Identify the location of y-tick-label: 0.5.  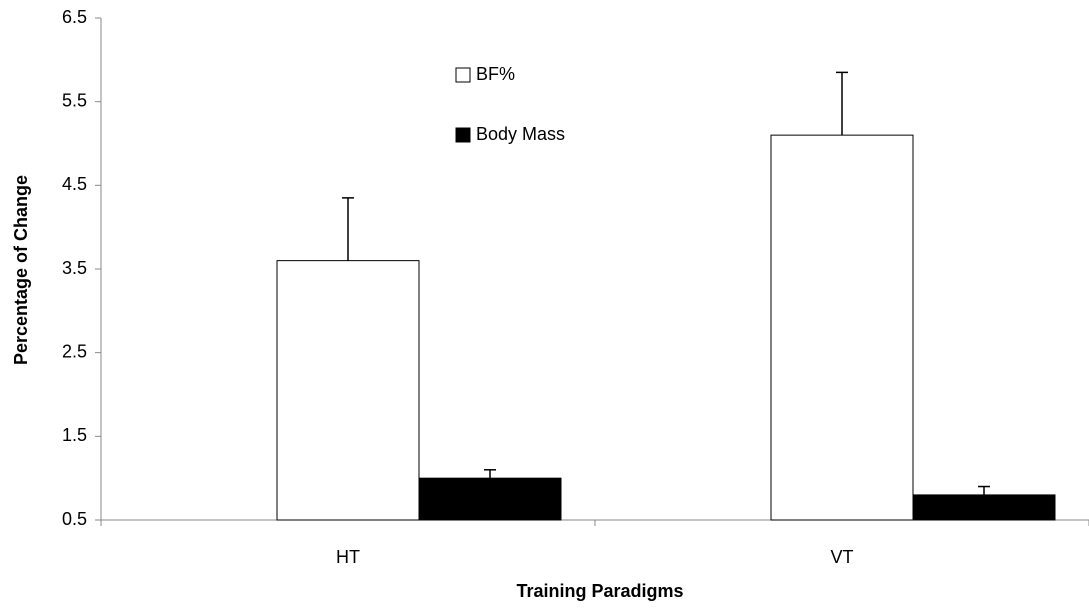
(74, 519).